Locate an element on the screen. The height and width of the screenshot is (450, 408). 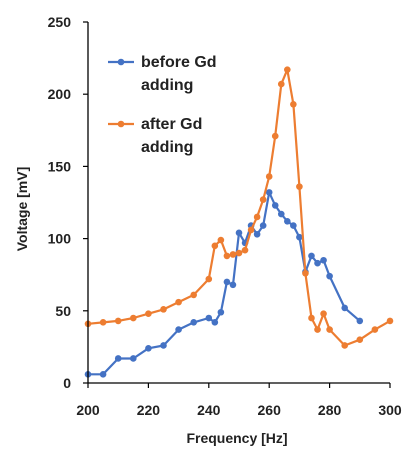
legend-label: before Gd adding is located at coordinates (179, 74).